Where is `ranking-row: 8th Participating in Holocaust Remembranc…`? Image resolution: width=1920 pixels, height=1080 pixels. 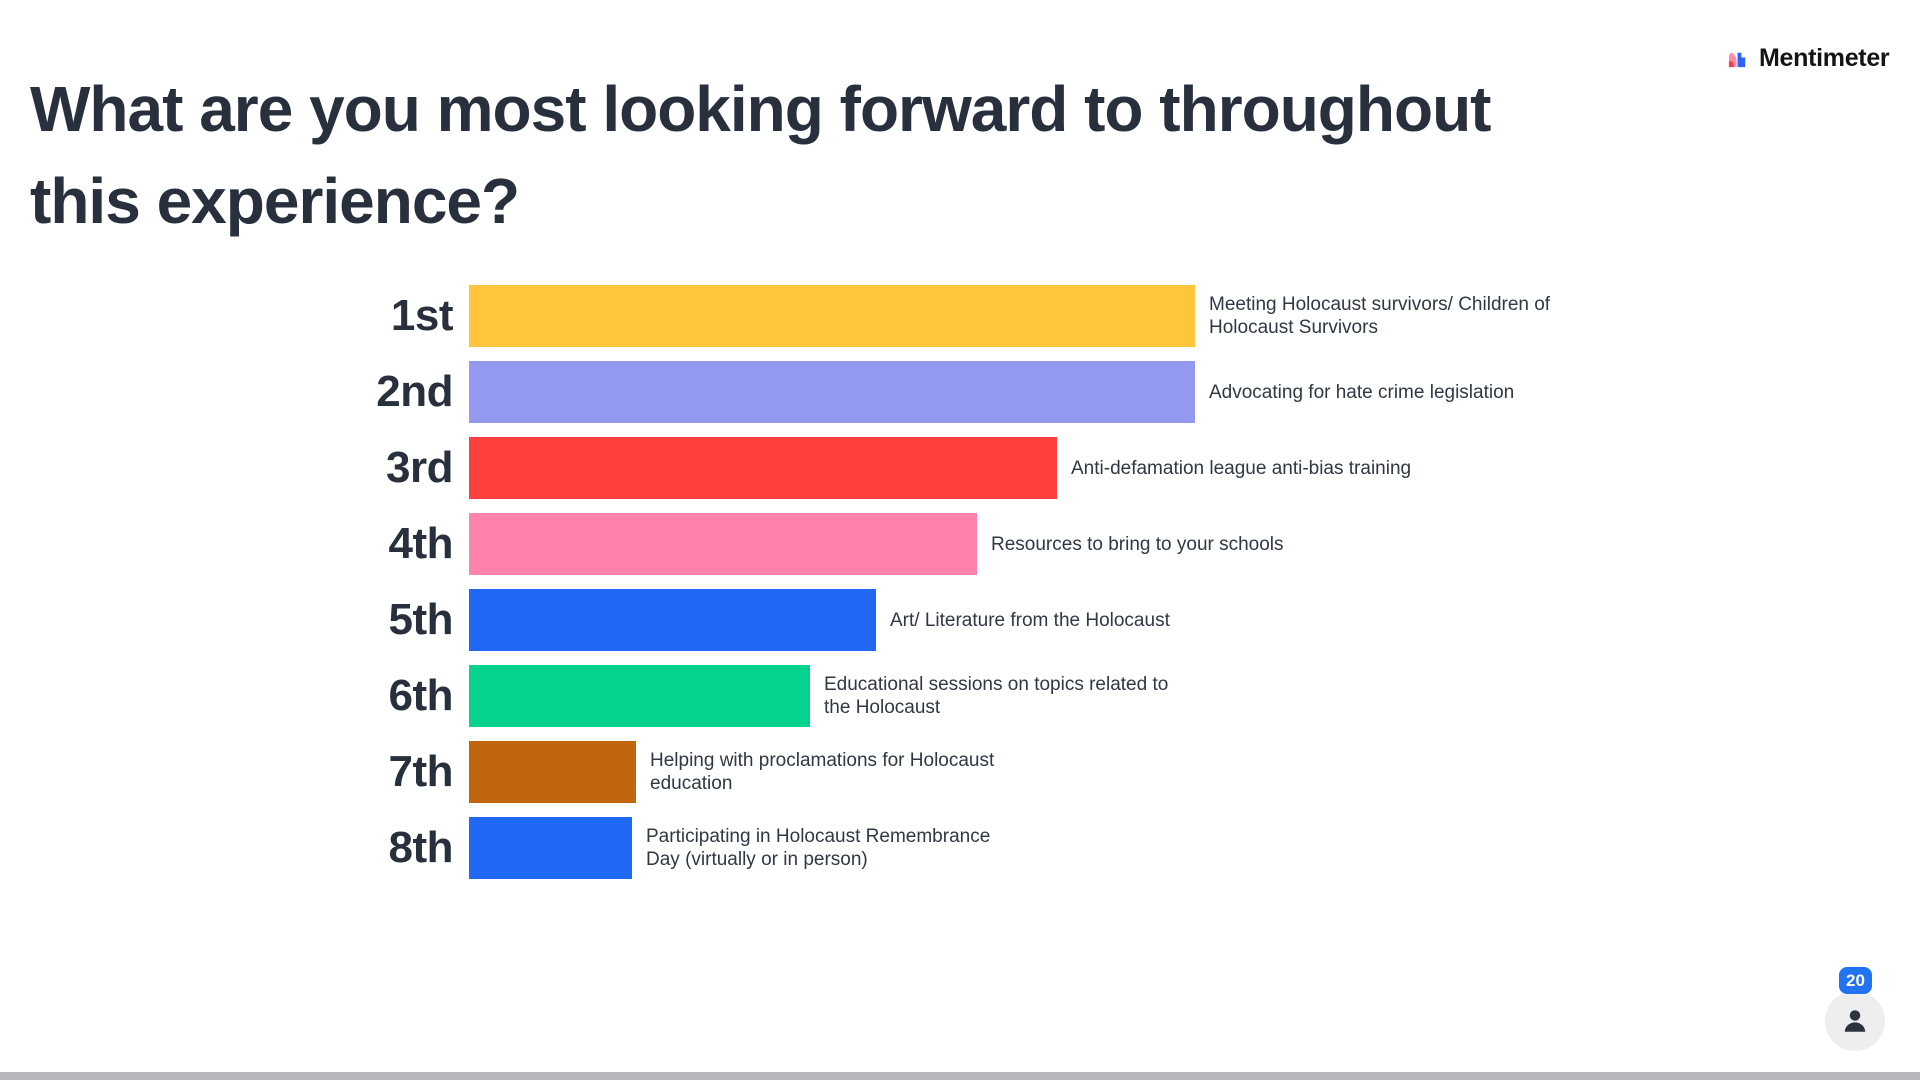 ranking-row: 8th Participating in Holocaust Remembranc… is located at coordinates (960, 848).